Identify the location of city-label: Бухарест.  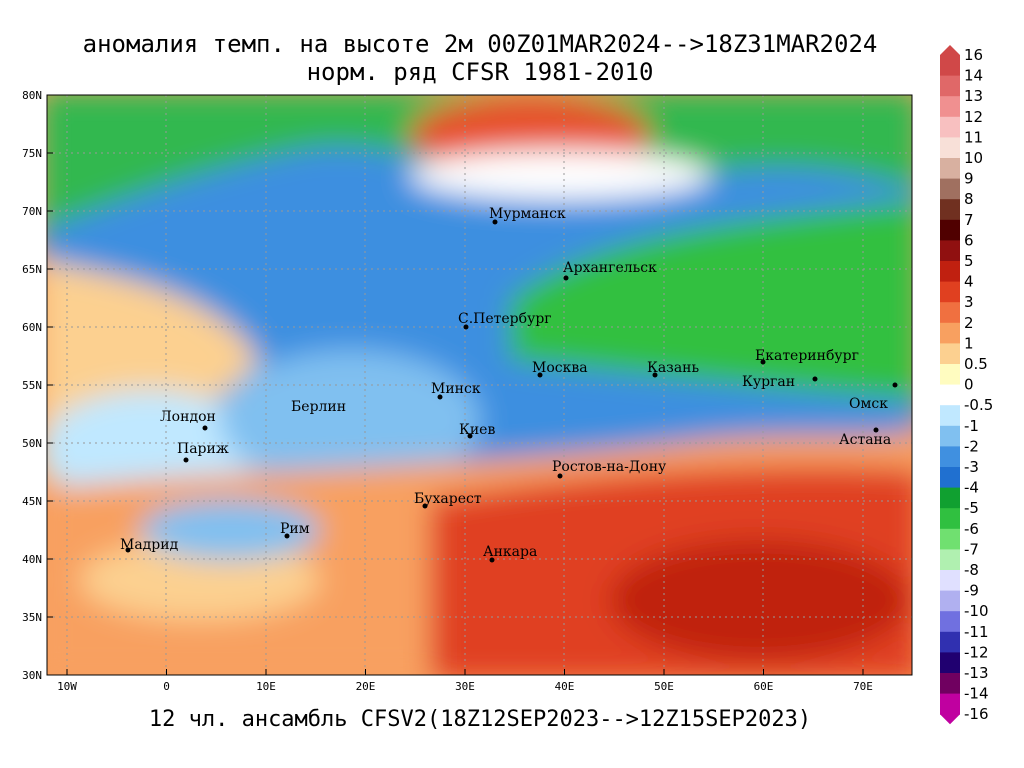
(448, 499).